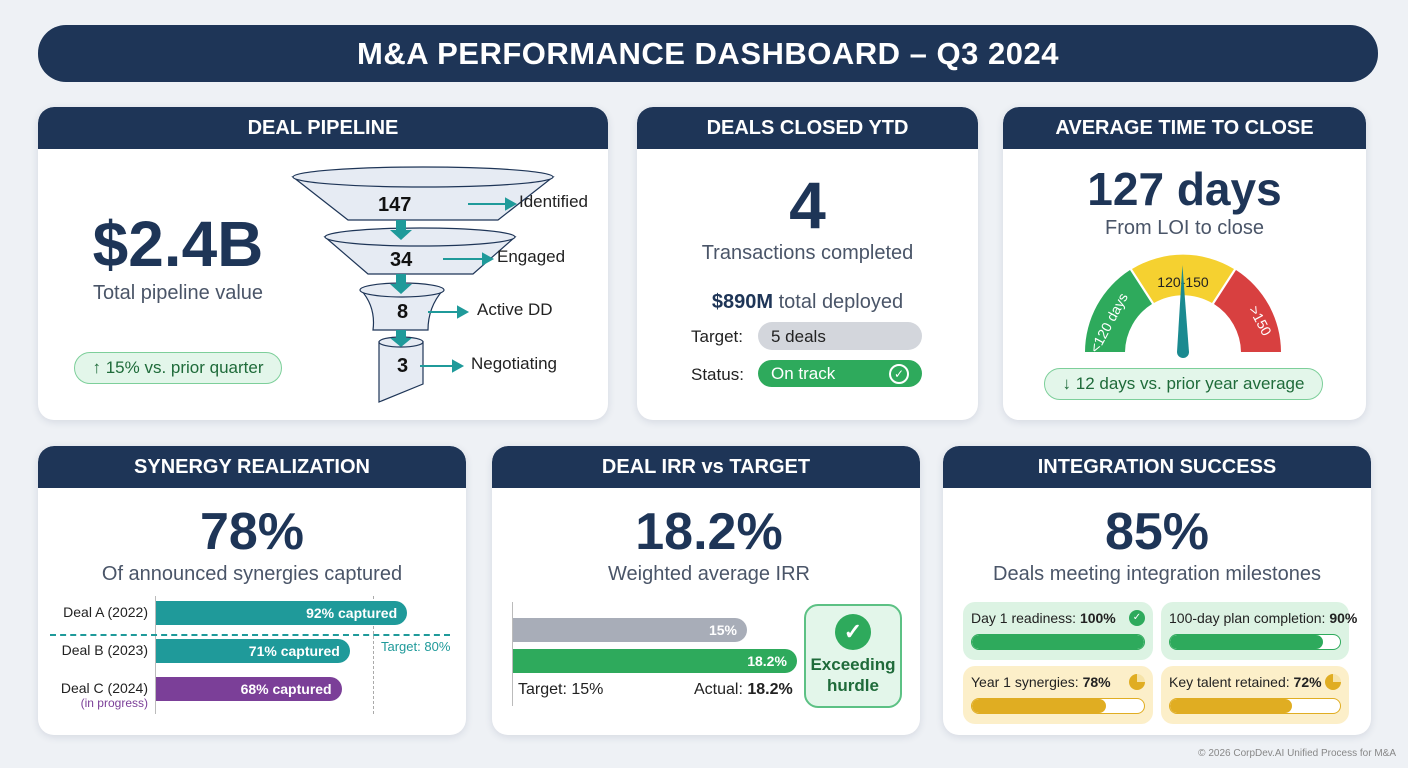  I want to click on synergy-bar: 68% captured, so click(249, 689).